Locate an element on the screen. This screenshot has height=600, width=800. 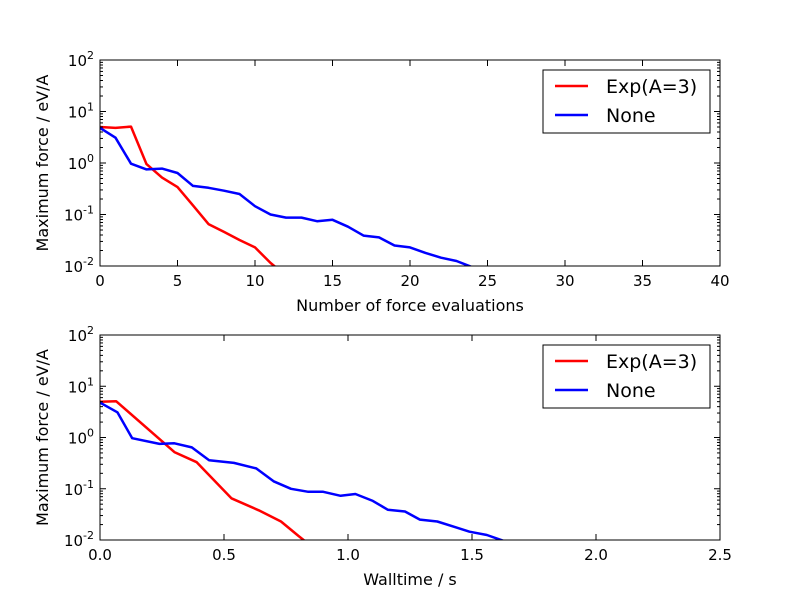
x-tick-label: 2.5 is located at coordinates (720, 555).